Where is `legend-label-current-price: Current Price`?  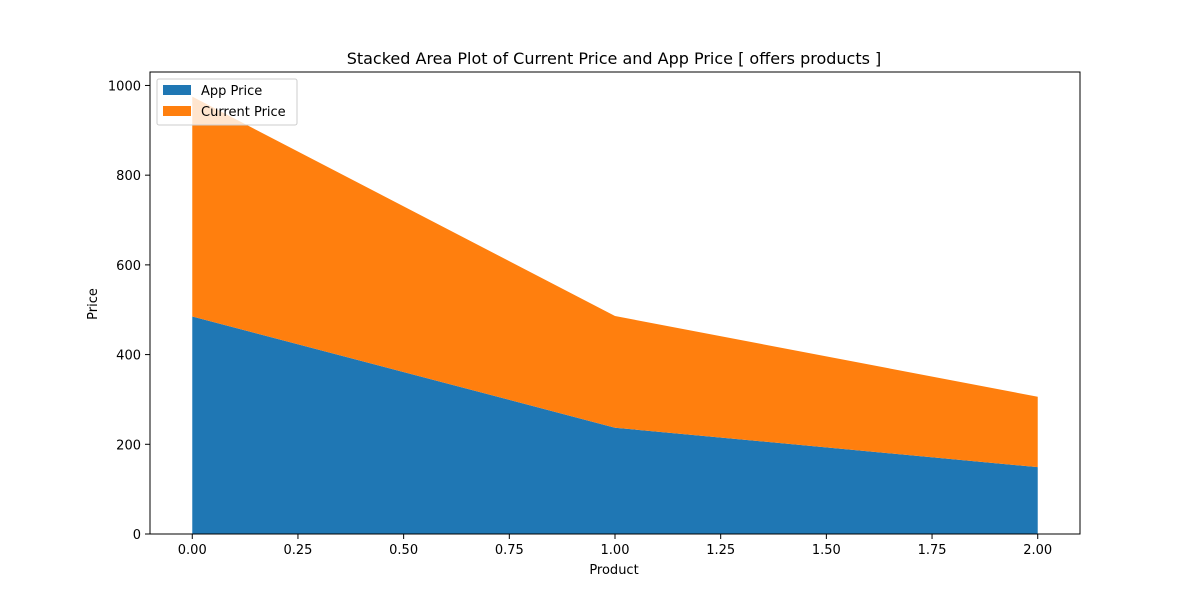
legend-label-current-price: Current Price is located at coordinates (243, 112).